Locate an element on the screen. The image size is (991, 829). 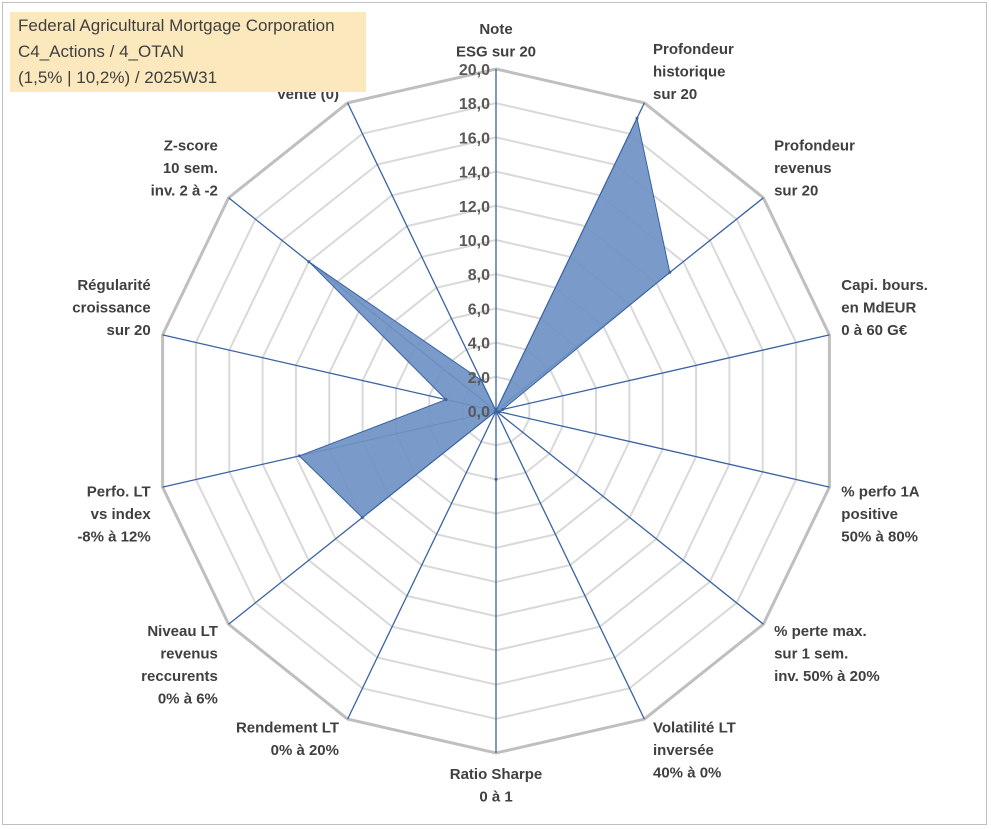
axis-label: % perfo 1A is located at coordinates (880, 491).